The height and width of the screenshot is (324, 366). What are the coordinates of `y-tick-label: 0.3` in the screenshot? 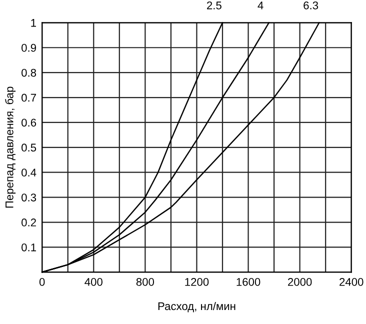 It's located at (29, 198).